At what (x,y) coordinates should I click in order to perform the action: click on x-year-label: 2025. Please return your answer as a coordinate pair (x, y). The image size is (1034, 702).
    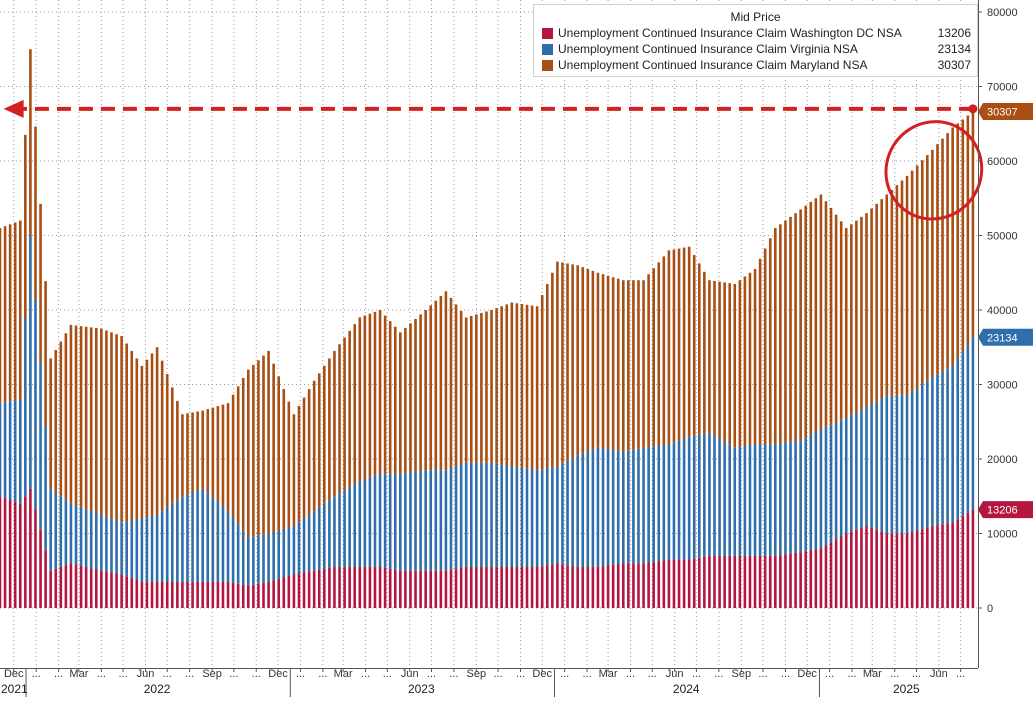
    Looking at the image, I should click on (906, 689).